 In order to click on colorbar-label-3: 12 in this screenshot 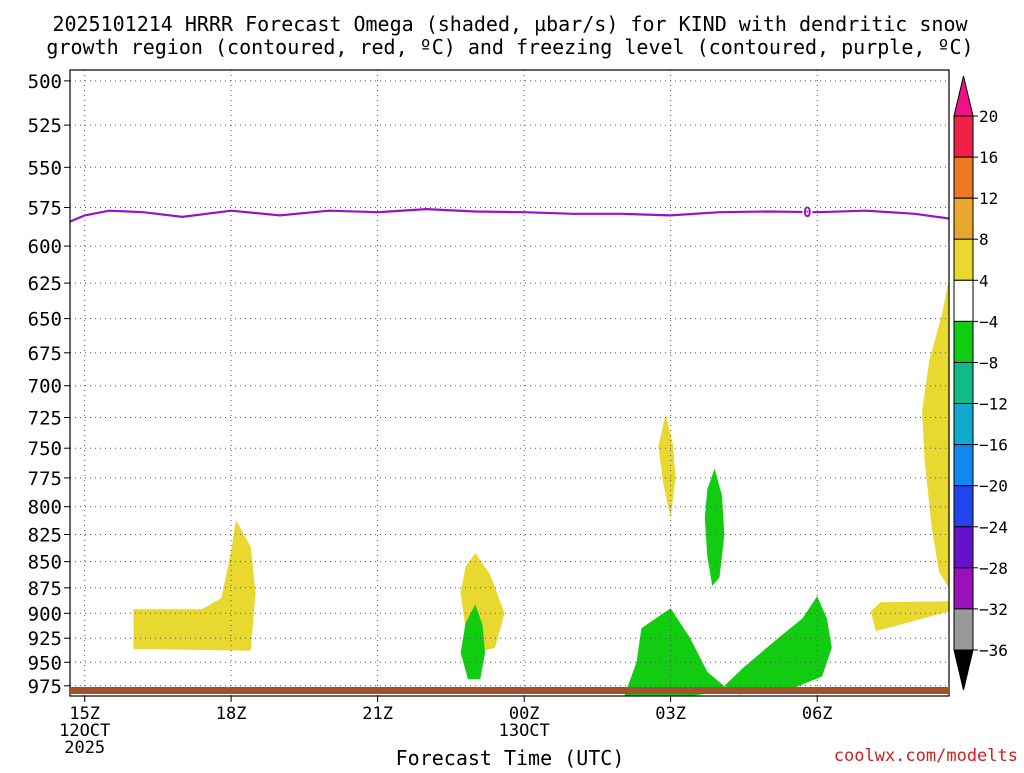, I will do `click(988, 198)`.